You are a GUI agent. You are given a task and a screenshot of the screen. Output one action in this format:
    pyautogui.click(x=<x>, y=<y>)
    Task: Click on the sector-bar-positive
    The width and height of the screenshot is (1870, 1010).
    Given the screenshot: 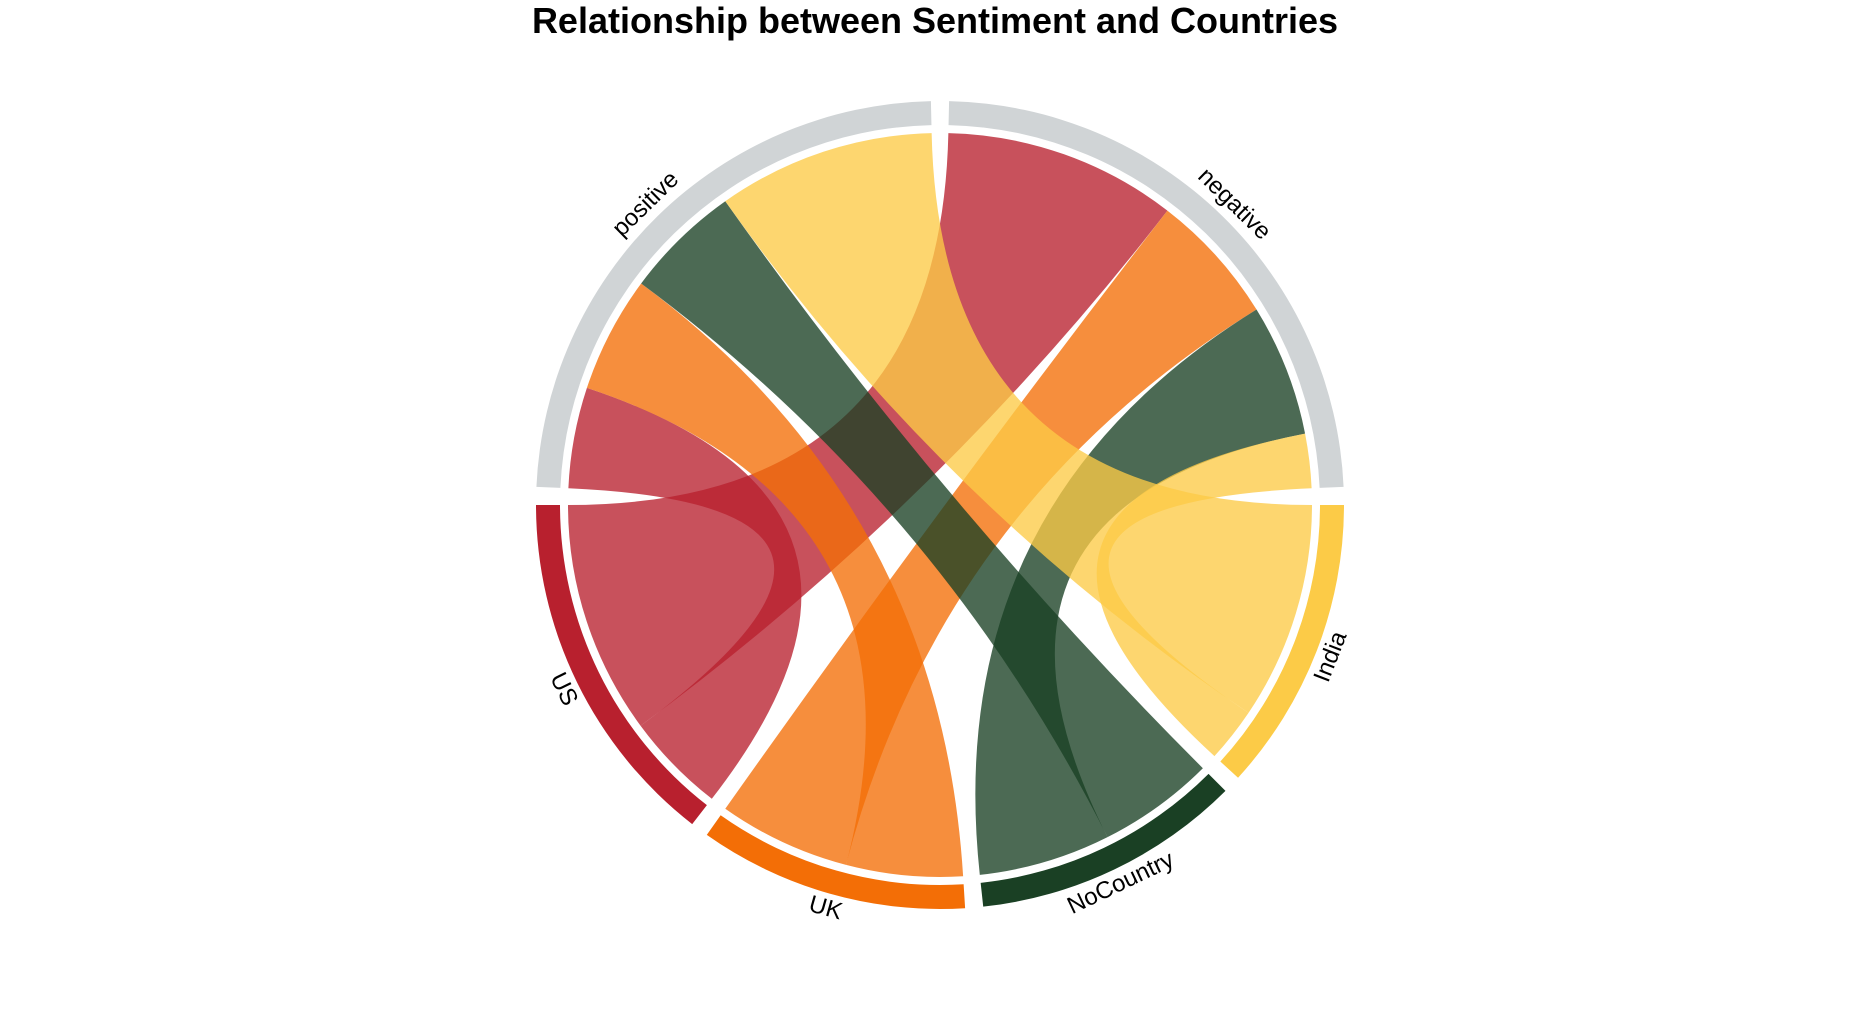 What is the action you would take?
    pyautogui.click(x=734, y=294)
    